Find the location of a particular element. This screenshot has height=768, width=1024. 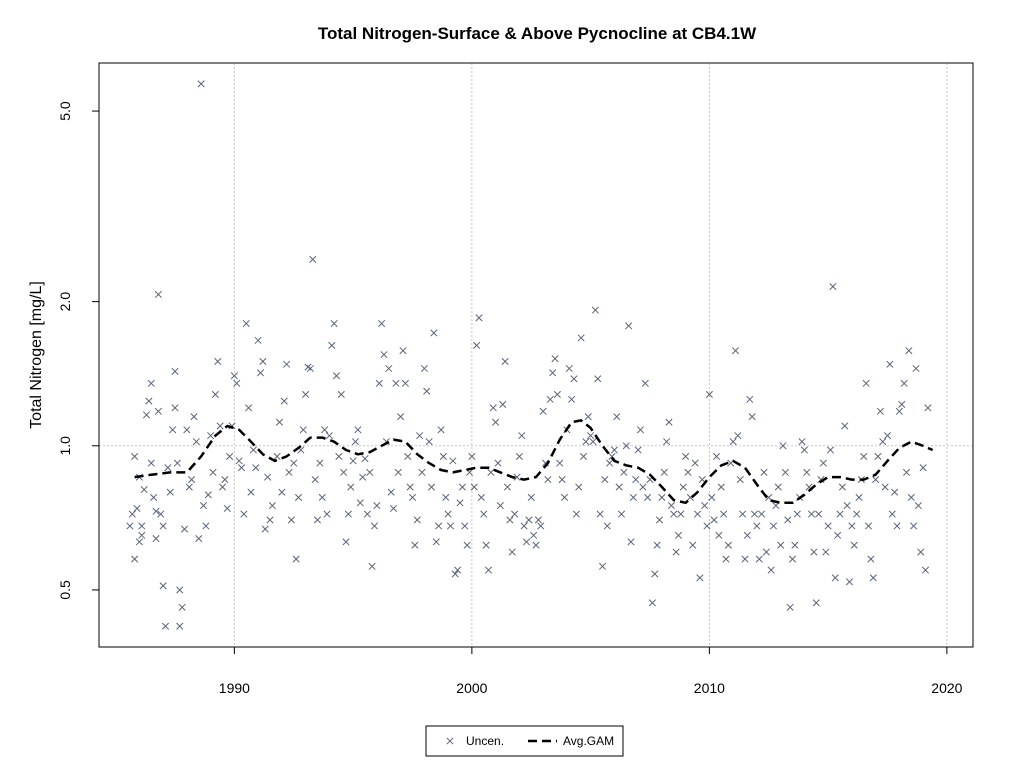

y-tick-label: 1.0 is located at coordinates (65, 446).